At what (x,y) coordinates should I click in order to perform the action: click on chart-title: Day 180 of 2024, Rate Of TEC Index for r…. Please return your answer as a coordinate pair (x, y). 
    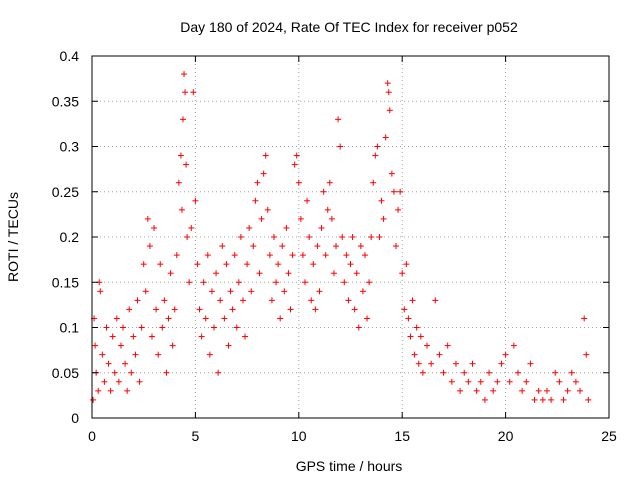
    Looking at the image, I should click on (349, 27).